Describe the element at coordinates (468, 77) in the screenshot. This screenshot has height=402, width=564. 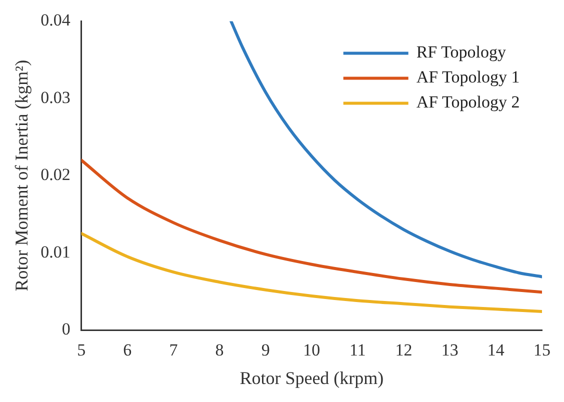
I see `legend-label: AF Topology 1` at that location.